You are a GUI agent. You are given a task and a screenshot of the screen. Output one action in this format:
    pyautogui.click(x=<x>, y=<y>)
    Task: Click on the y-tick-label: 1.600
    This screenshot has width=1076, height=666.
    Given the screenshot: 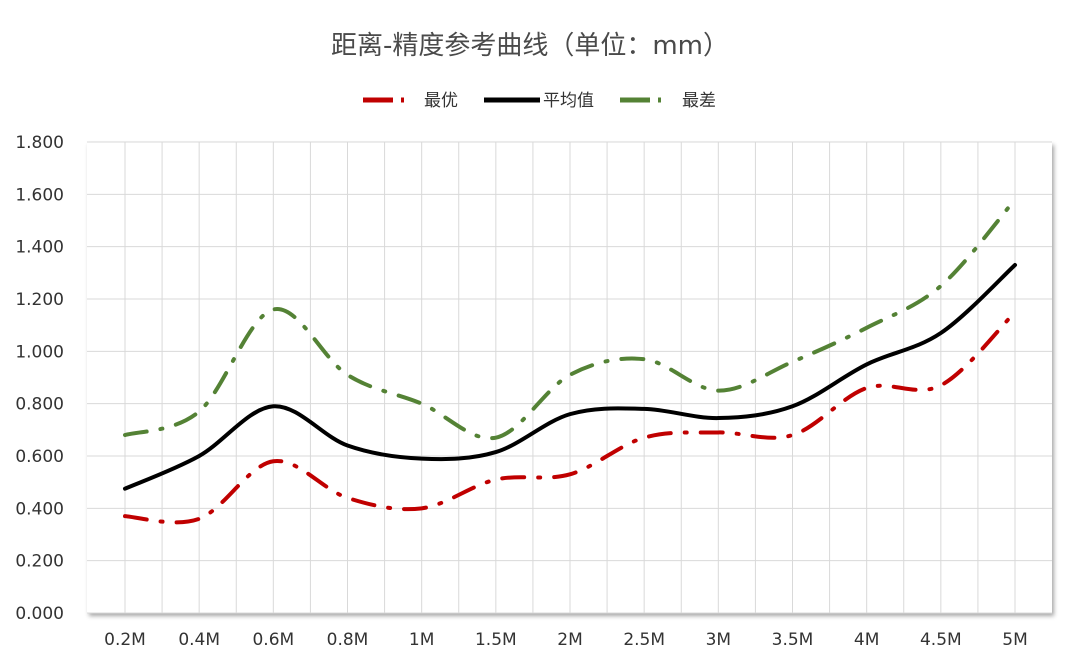 What is the action you would take?
    pyautogui.click(x=39, y=195)
    